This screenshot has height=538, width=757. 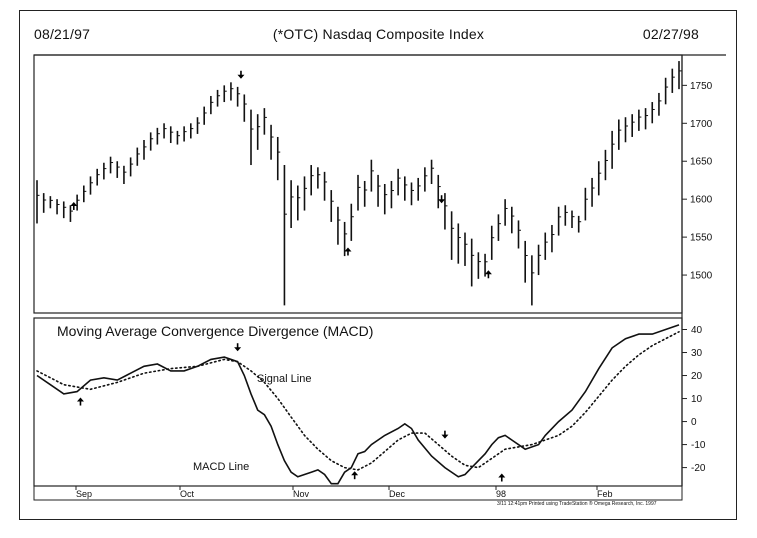 I want to click on price-tick-label: 1600, so click(x=701, y=200).